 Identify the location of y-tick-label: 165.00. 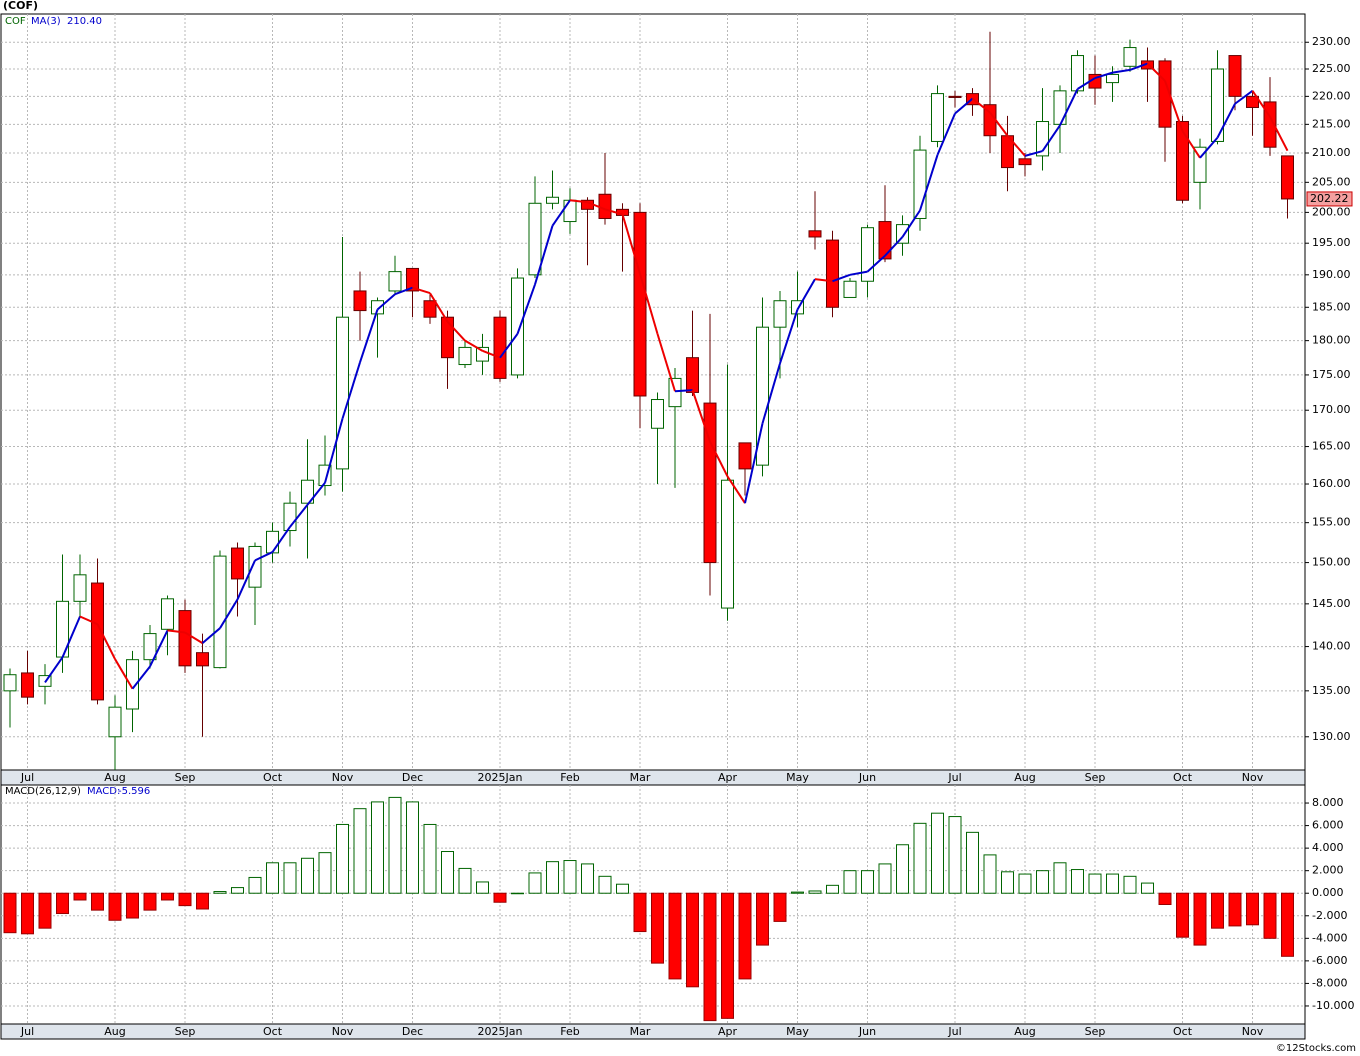
(1331, 446).